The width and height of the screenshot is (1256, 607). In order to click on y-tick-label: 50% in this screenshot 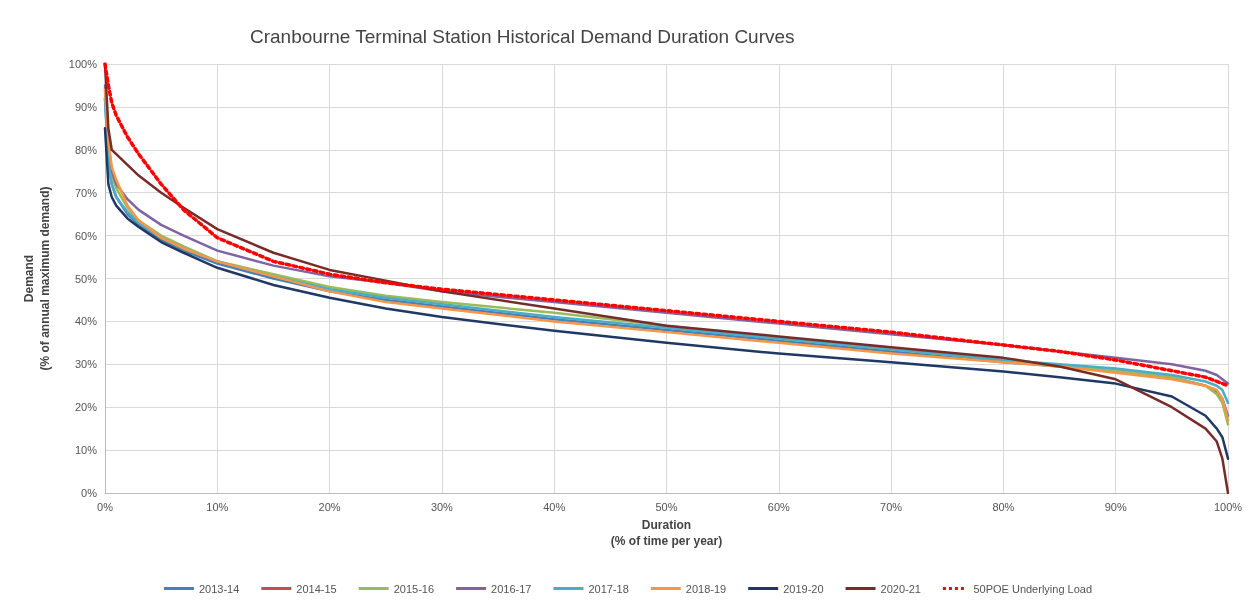, I will do `click(86, 278)`.